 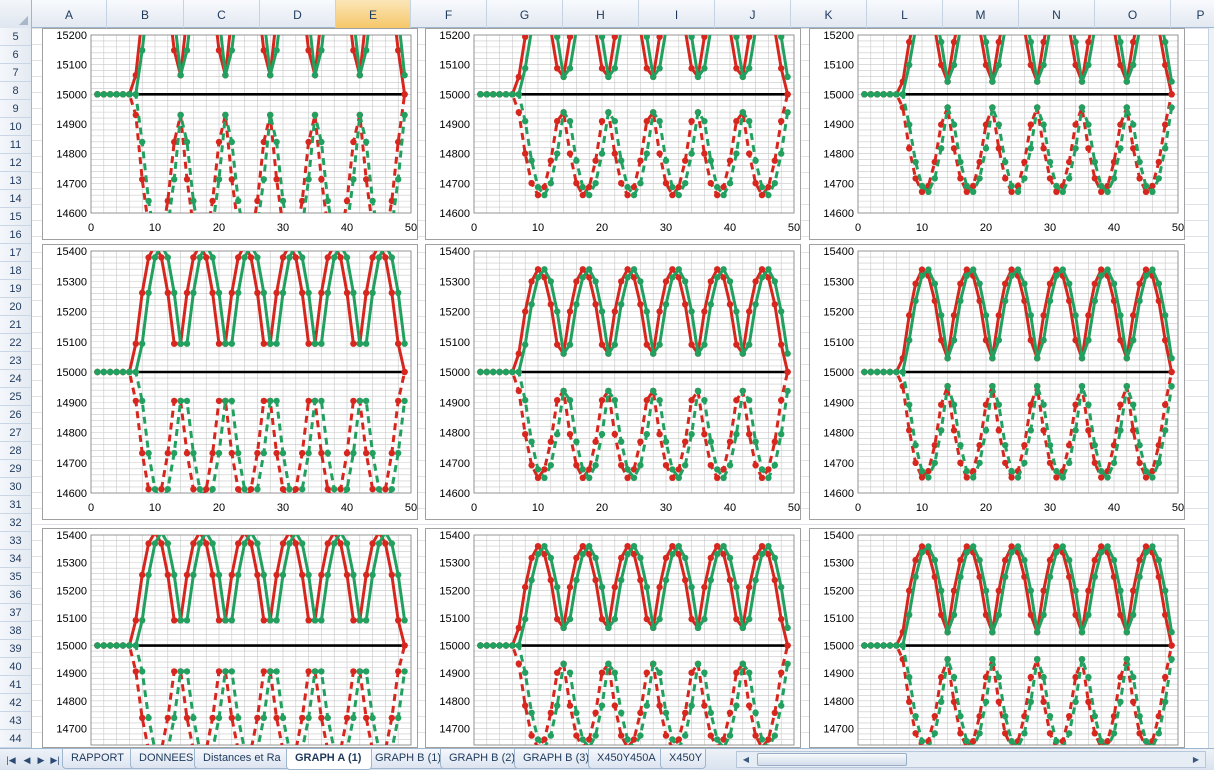 What do you see at coordinates (746, 759) in the screenshot?
I see `scroll-left-icon: ◀` at bounding box center [746, 759].